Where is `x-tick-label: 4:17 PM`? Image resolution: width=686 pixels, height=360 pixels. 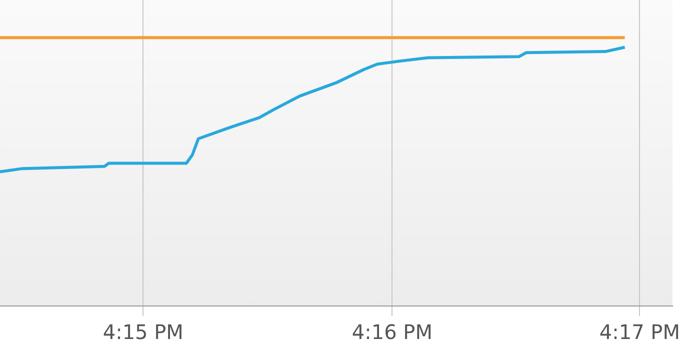
x-tick-label: 4:17 PM is located at coordinates (639, 332).